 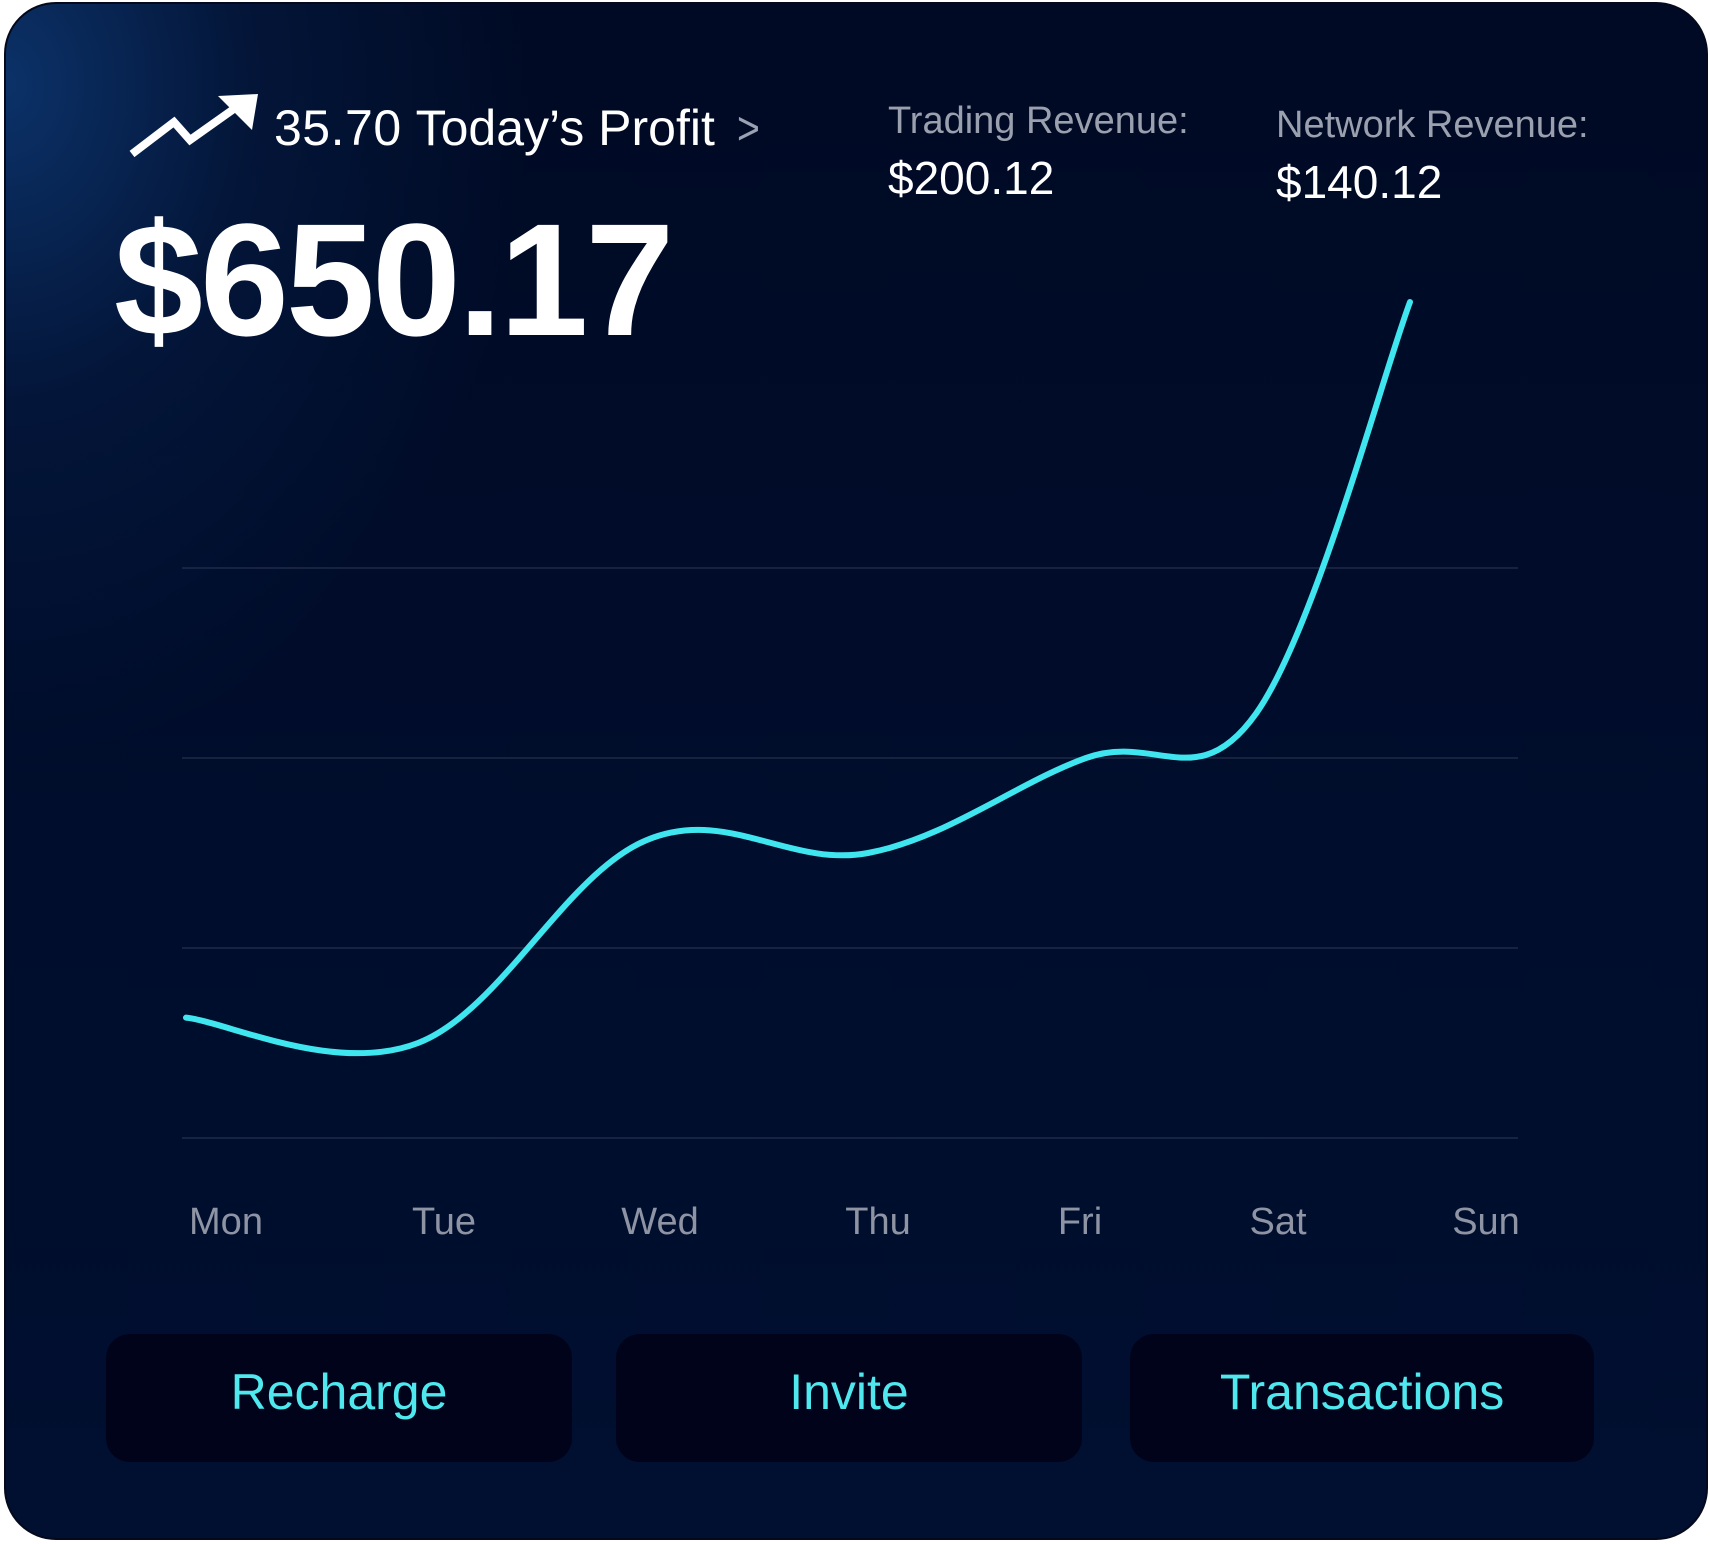 I want to click on todays-profit-value: 35.70, so click(x=338, y=128).